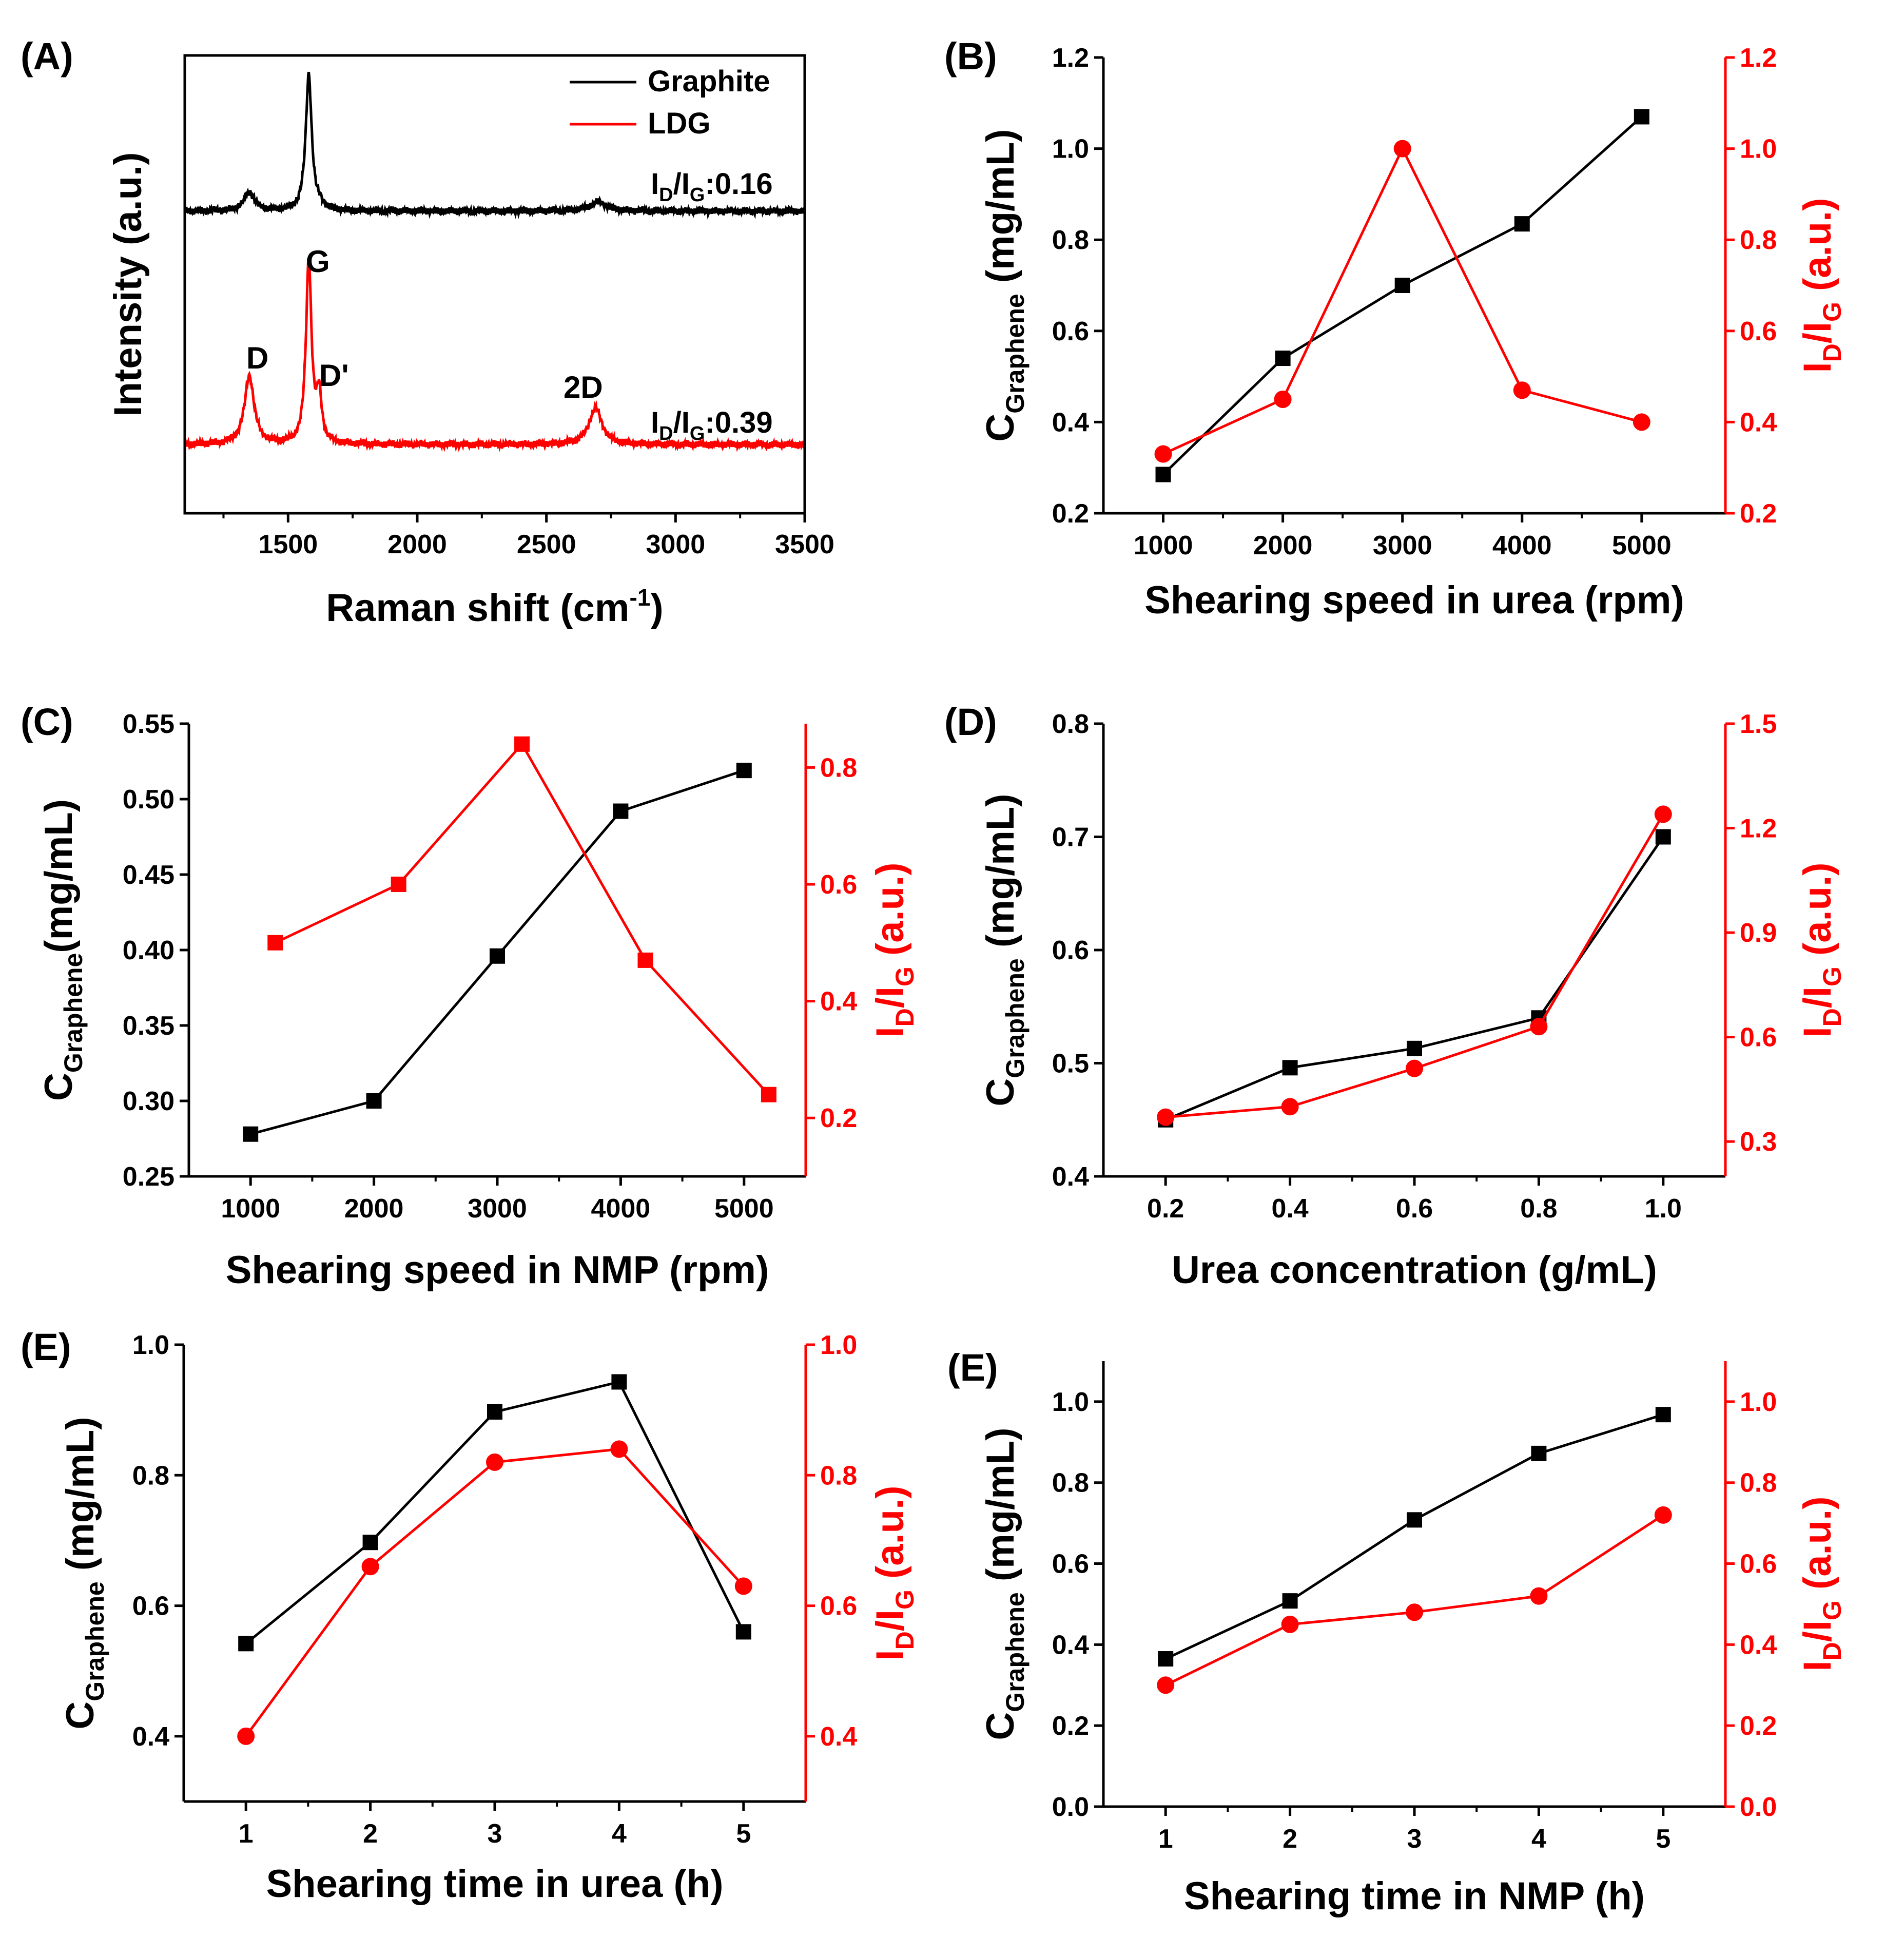 Image resolution: width=1904 pixels, height=1937 pixels. What do you see at coordinates (1070, 1645) in the screenshot?
I see `y-left-tick-label-e2: 0.4` at bounding box center [1070, 1645].